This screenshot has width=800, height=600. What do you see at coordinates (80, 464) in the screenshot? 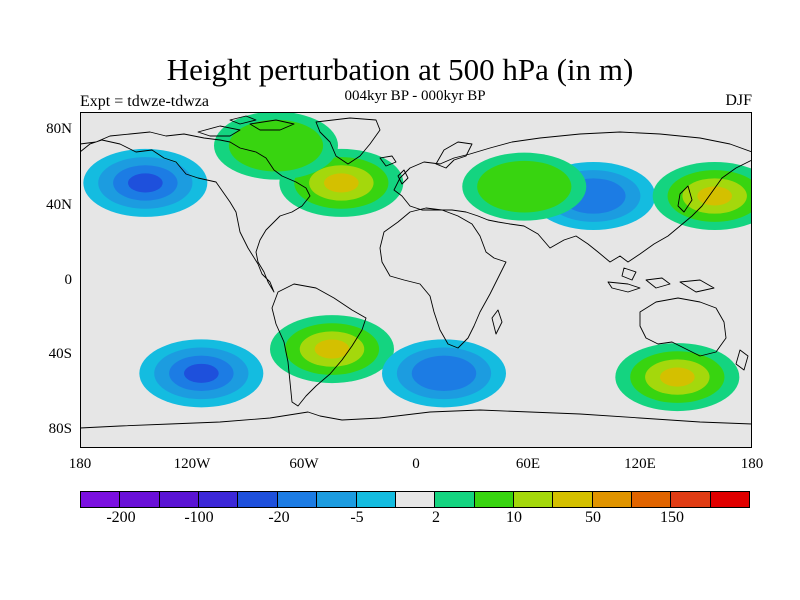
I see `lon-label-180w: 180` at bounding box center [80, 464].